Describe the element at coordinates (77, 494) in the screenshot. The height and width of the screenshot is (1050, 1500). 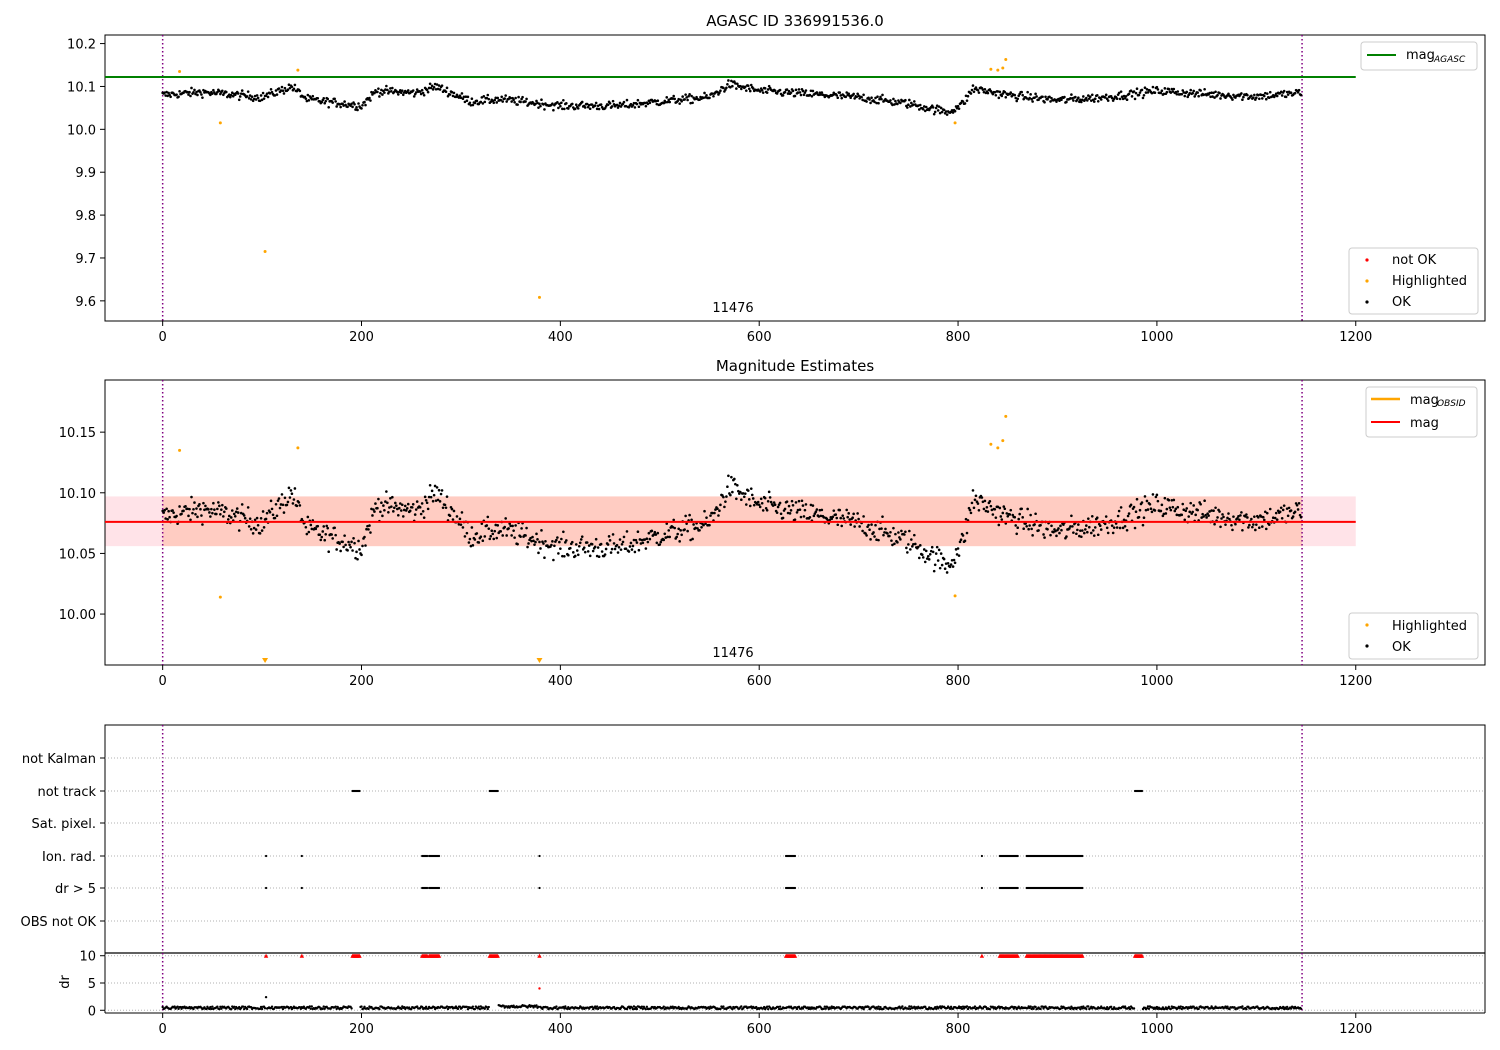
I see `middle-ytick-label: 10.10` at that location.